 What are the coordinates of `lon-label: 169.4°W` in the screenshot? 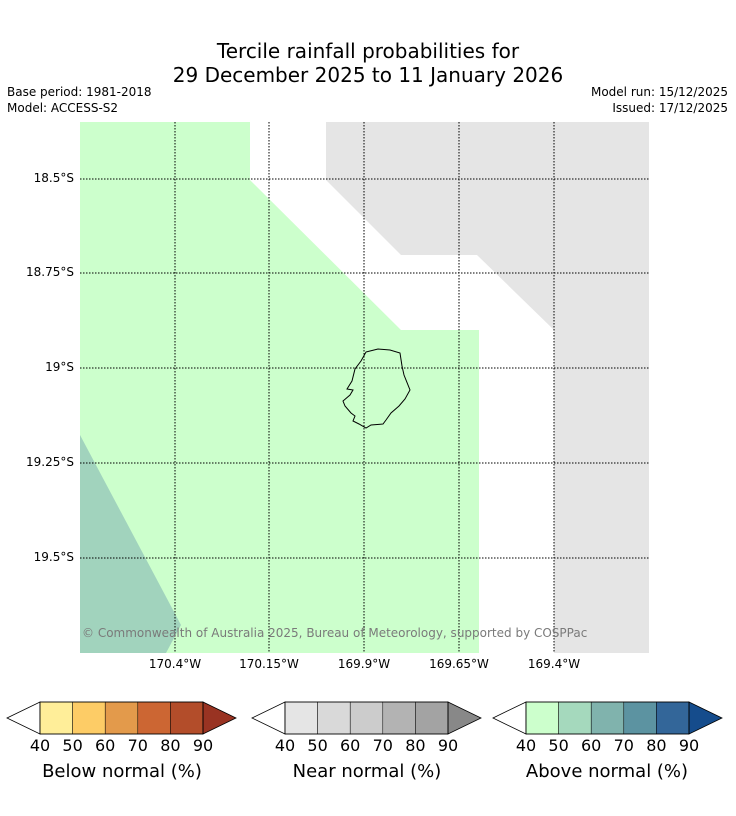 It's located at (554, 664).